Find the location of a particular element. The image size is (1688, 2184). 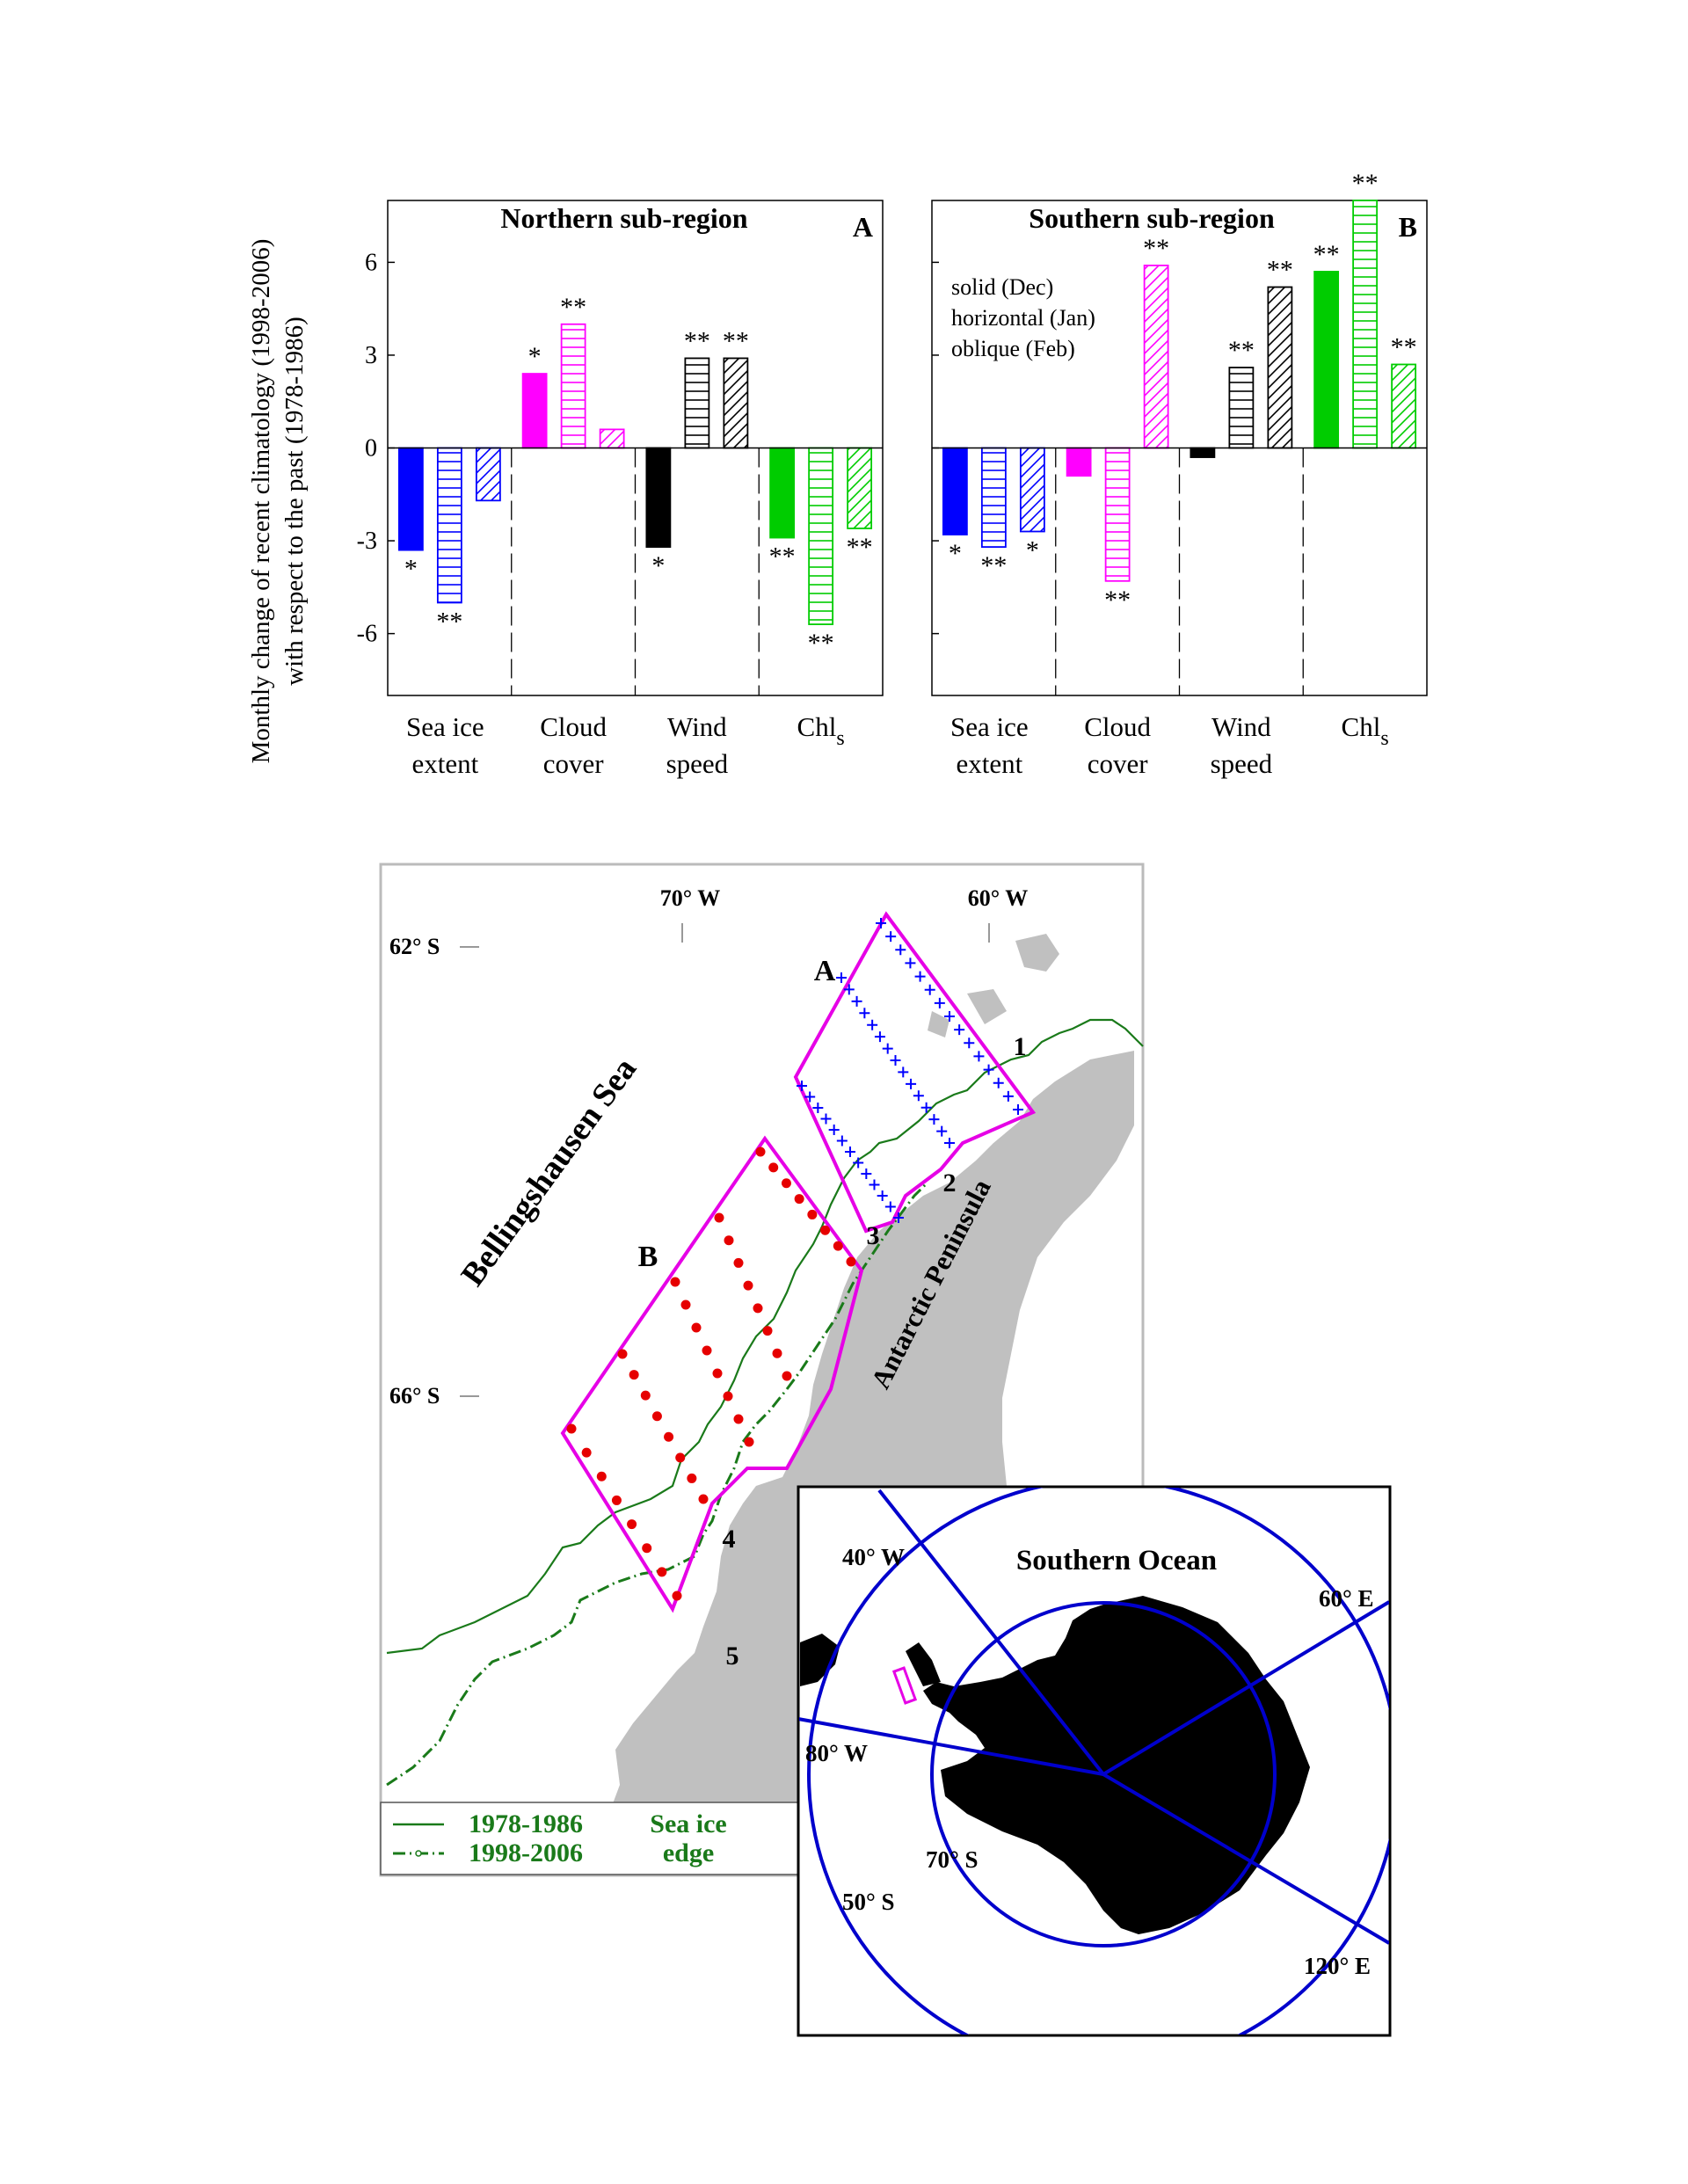

y-axis-label-line2: with respect to the past (1978-1986) is located at coordinates (294, 501).